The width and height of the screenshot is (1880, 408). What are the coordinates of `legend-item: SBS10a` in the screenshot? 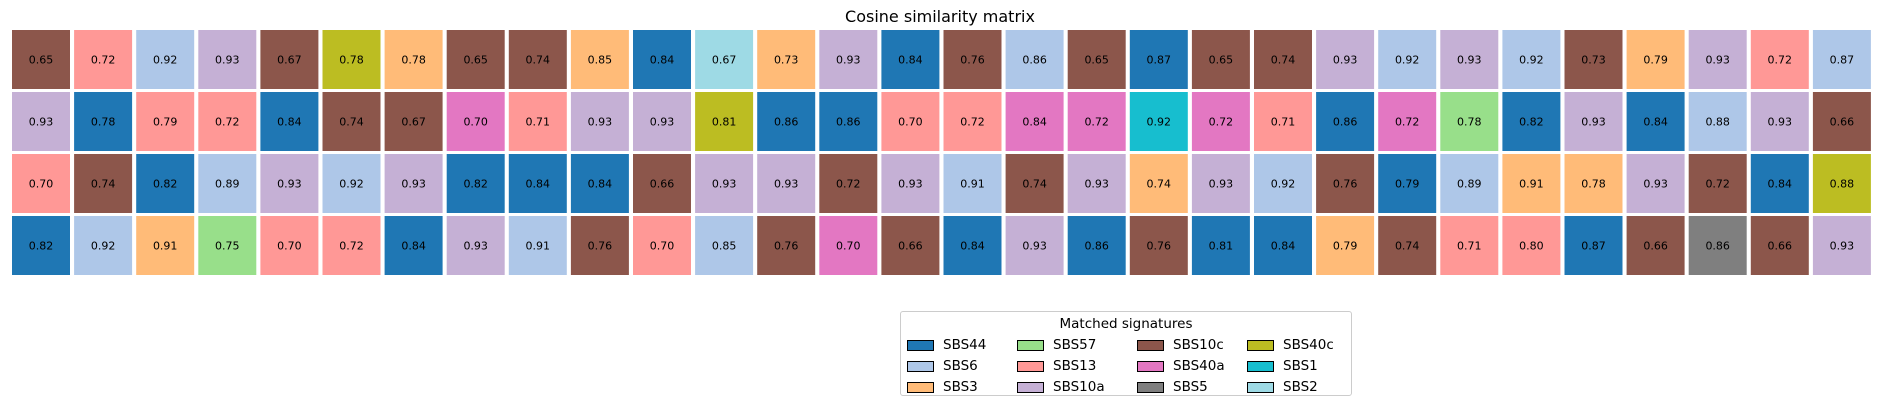 It's located at (1061, 387).